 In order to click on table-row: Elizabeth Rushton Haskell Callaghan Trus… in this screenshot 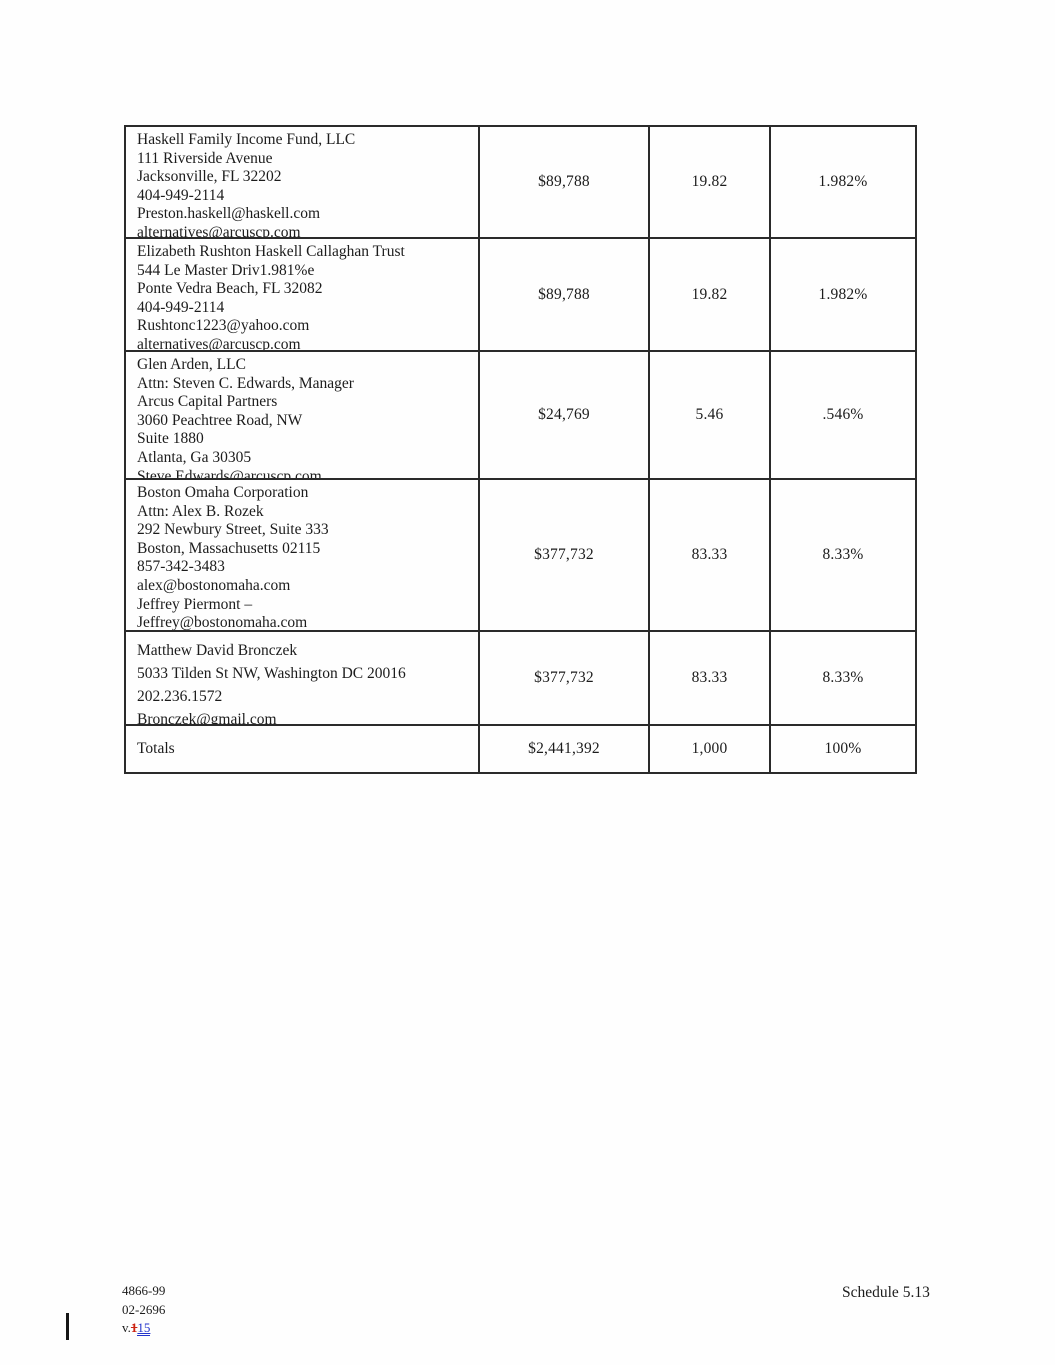, I will do `click(520, 295)`.